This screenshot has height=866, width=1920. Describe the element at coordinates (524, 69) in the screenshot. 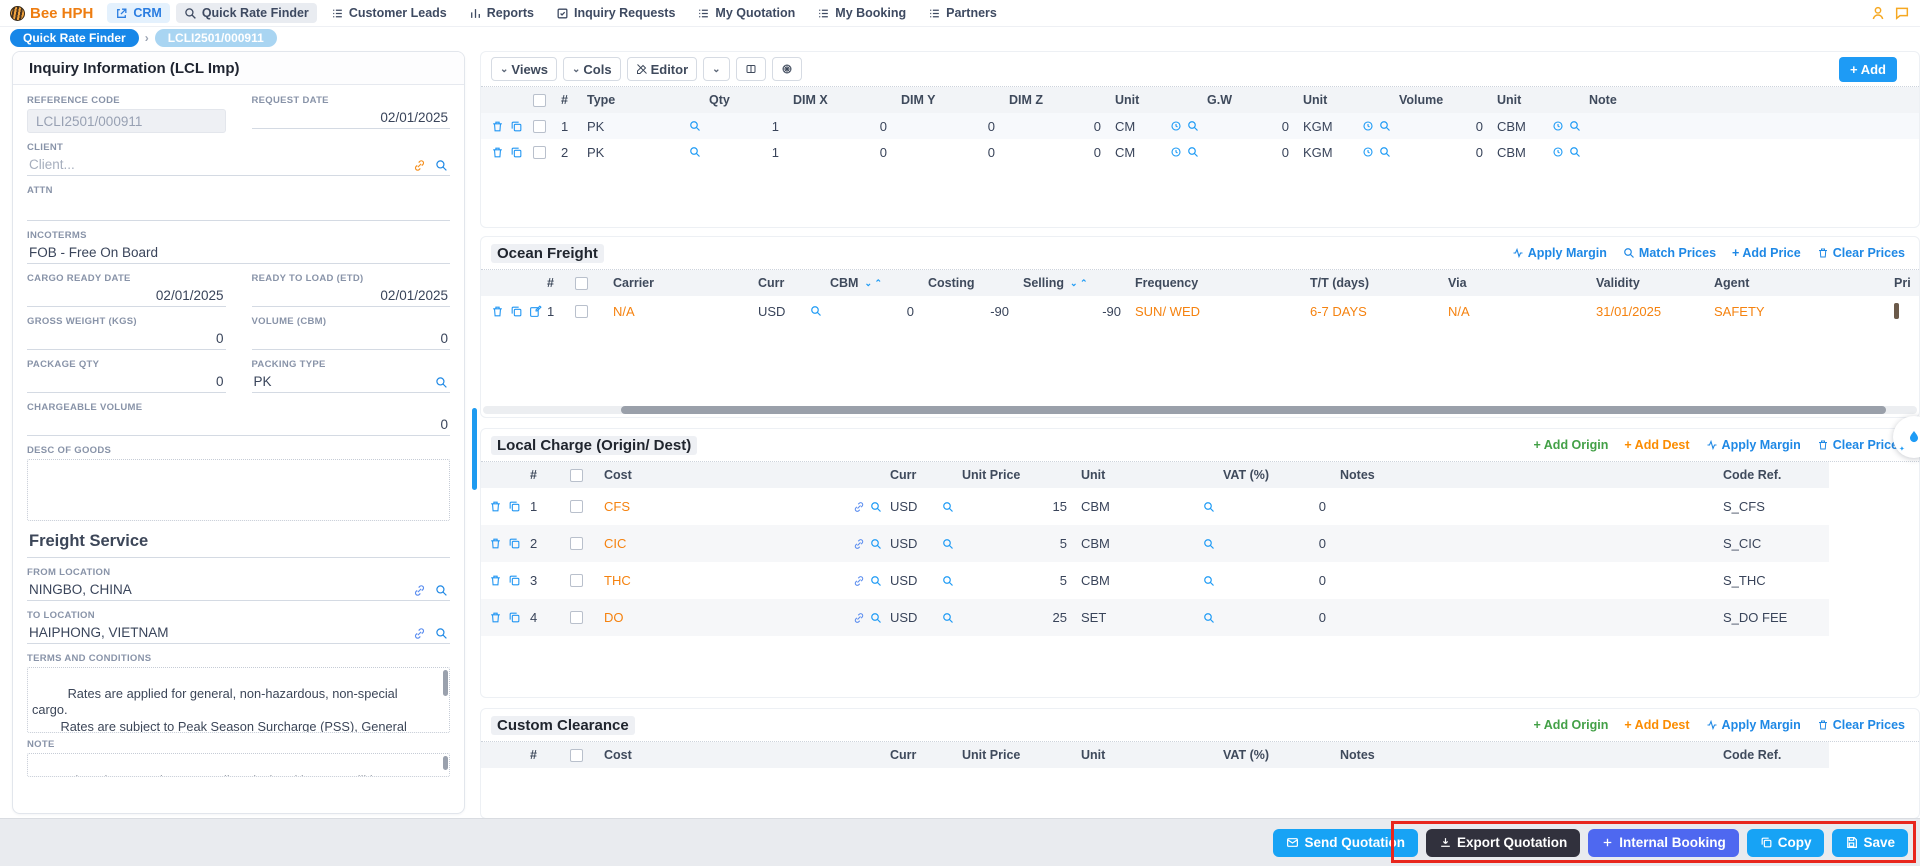

I see `views-button: ⌄ Views` at that location.